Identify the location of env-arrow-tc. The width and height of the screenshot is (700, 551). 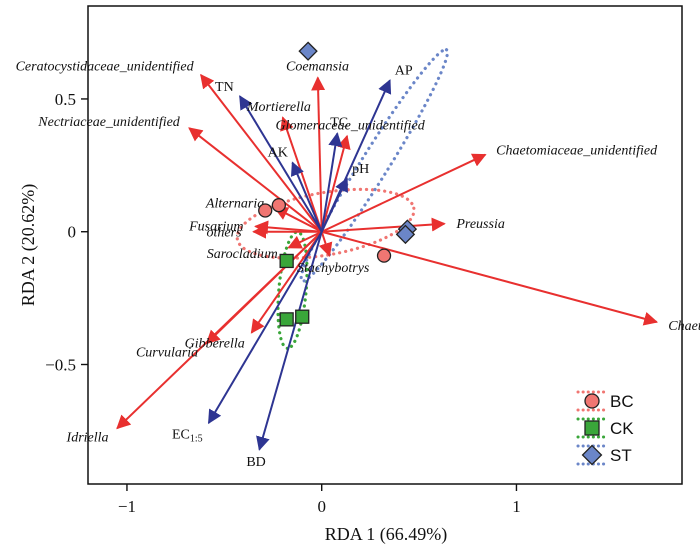
(331, 182).